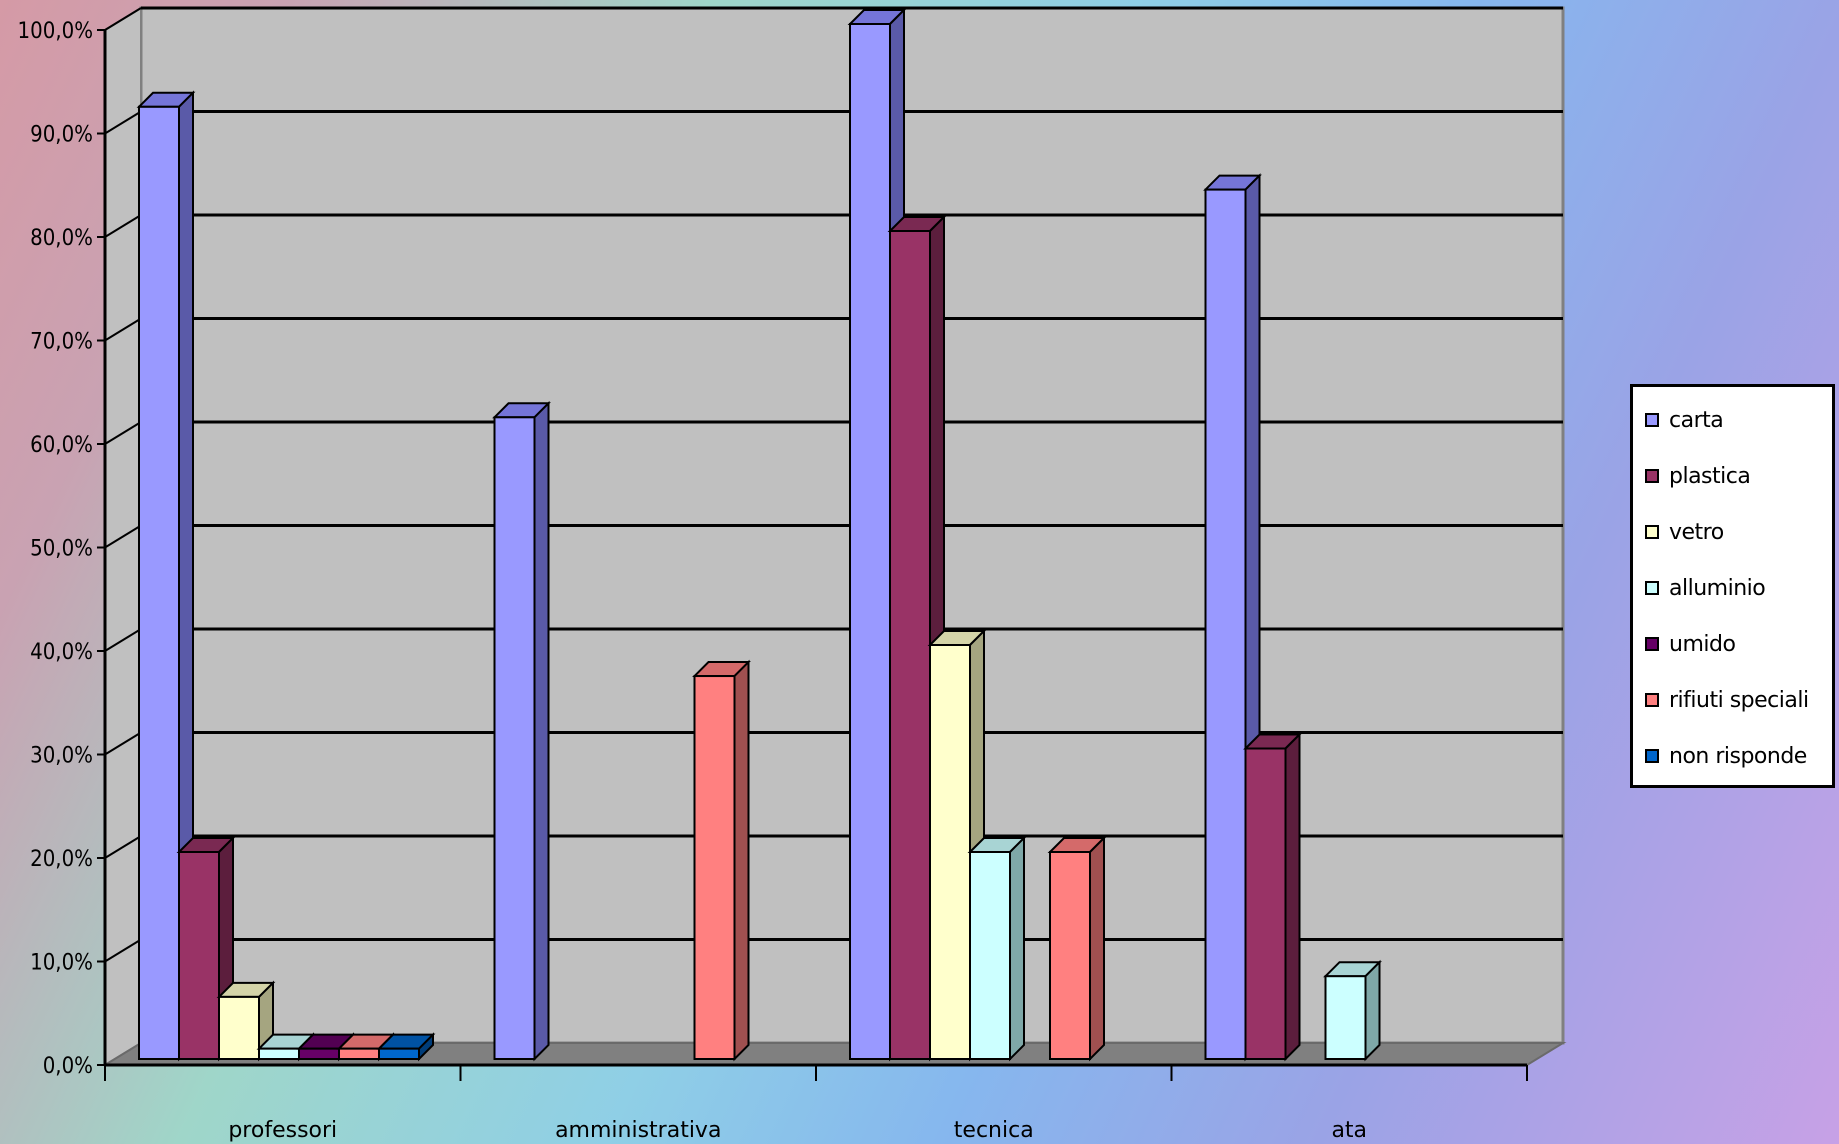 This screenshot has width=1839, height=1144. I want to click on y-tick-label: 40,0%, so click(61, 652).